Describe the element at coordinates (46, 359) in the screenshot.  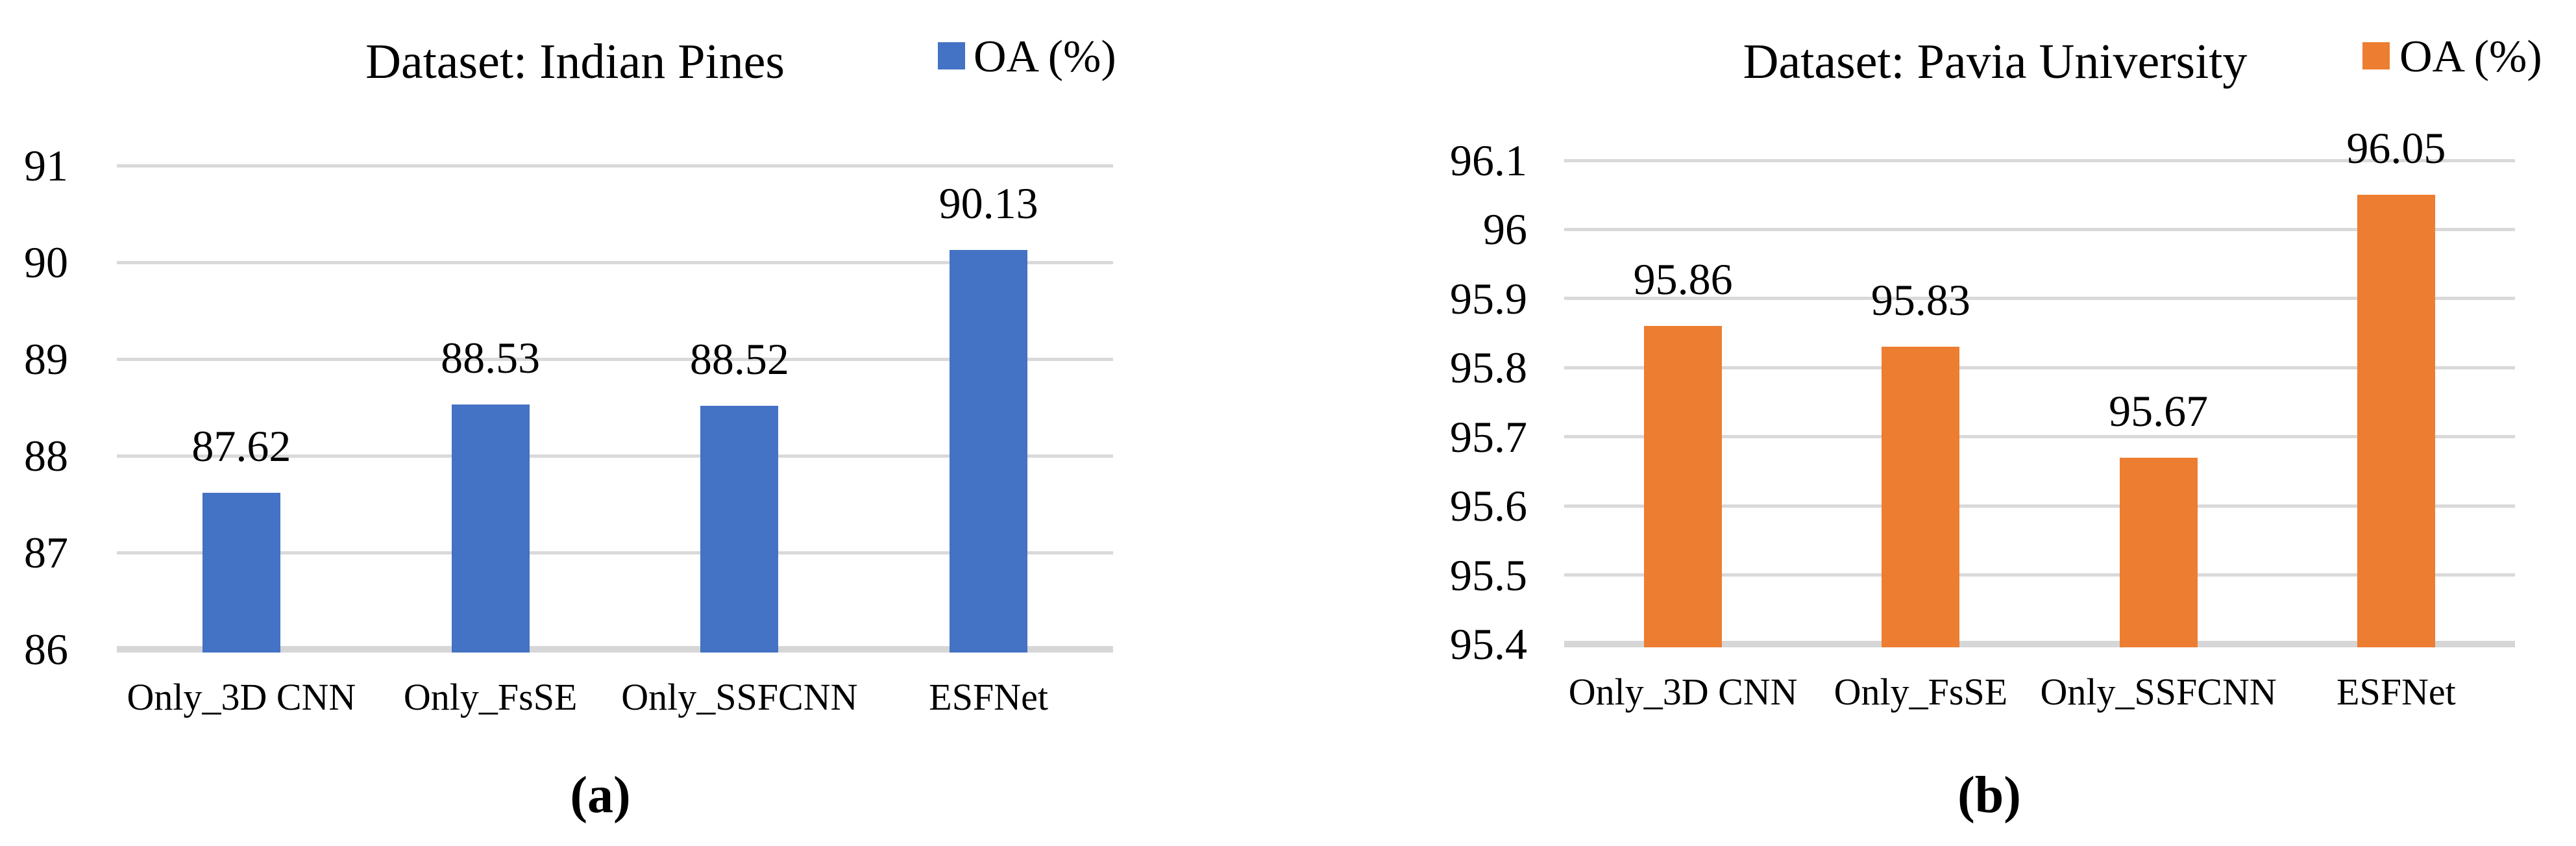
I see `y-axis-tick-label: 89` at that location.